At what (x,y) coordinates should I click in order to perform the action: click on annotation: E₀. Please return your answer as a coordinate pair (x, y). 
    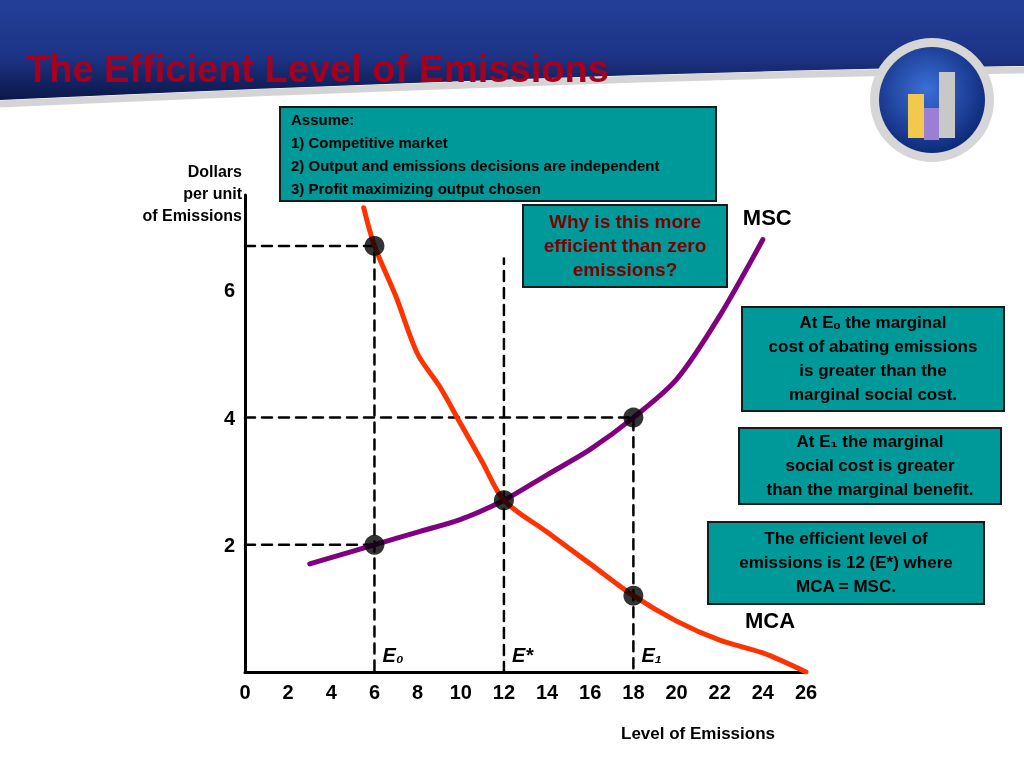
    Looking at the image, I should click on (393, 655).